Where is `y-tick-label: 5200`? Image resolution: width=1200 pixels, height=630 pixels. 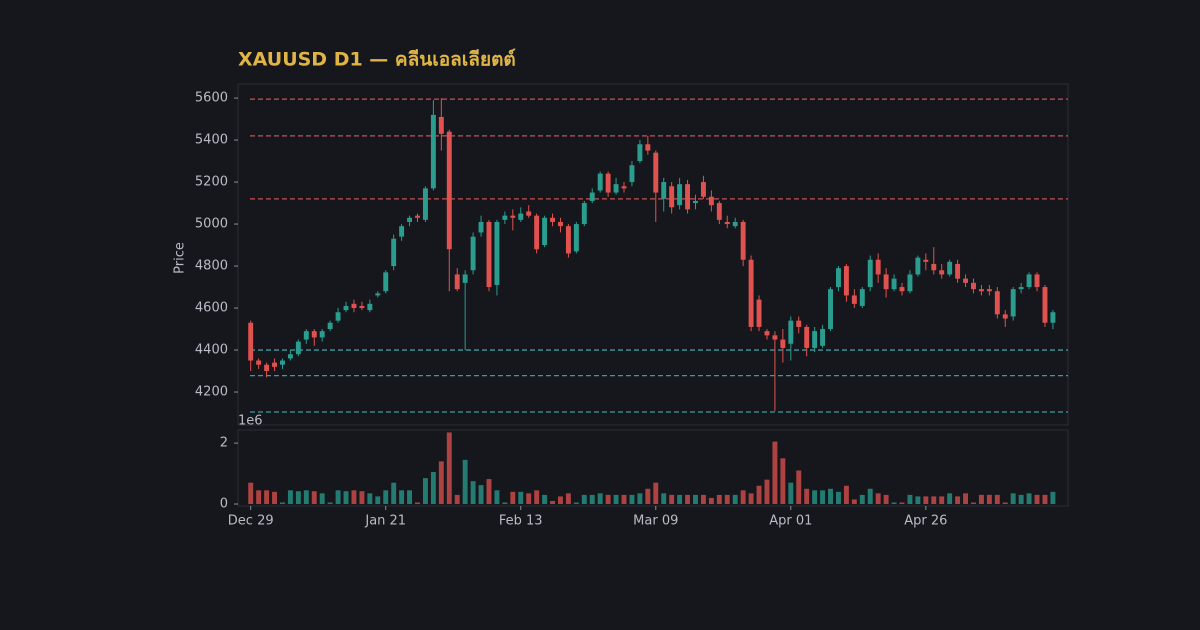 y-tick-label: 5200 is located at coordinates (211, 182).